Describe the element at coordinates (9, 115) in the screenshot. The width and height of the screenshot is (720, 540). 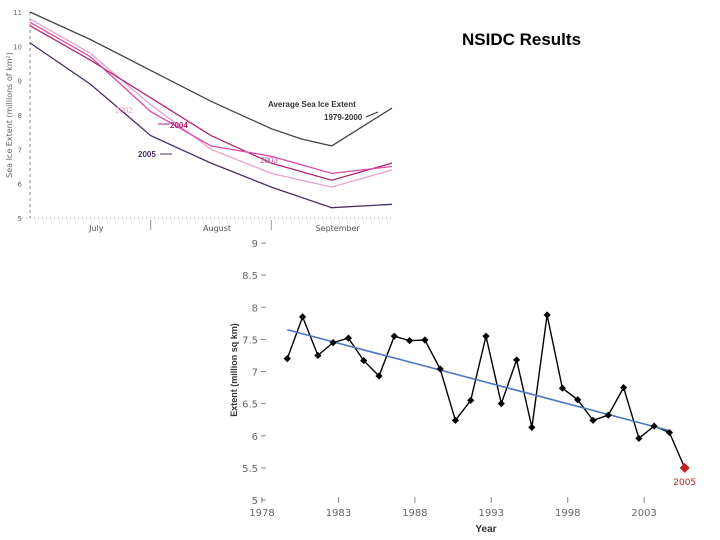
I see `c1-y-axis-title: Sea Ice Extent (millions of km²)` at that location.